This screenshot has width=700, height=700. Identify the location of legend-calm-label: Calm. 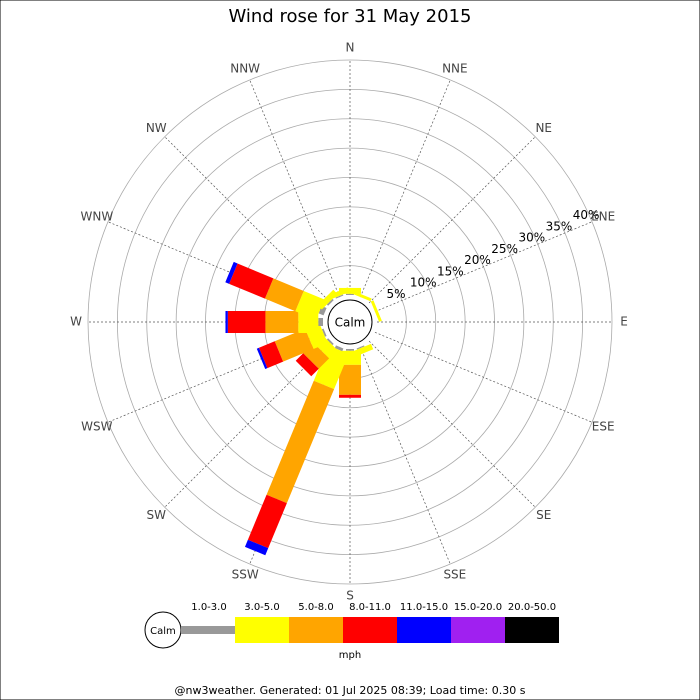
(163, 631).